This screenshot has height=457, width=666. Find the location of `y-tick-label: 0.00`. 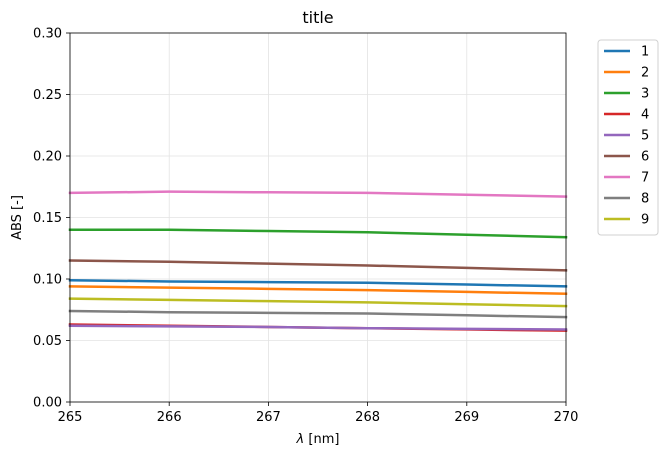

y-tick-label: 0.00 is located at coordinates (47, 403).